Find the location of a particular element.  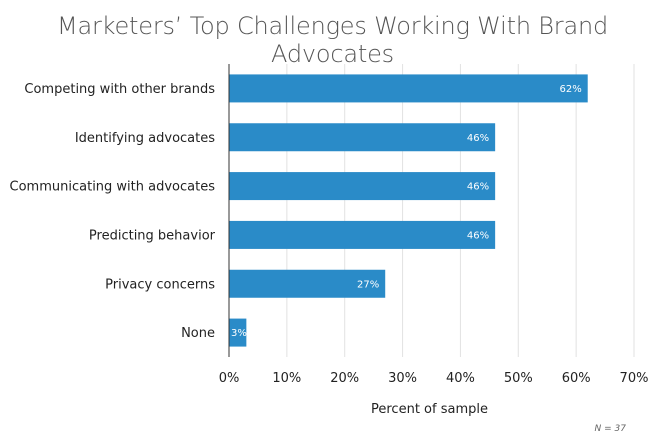

x-tick-label: 50% is located at coordinates (518, 378).